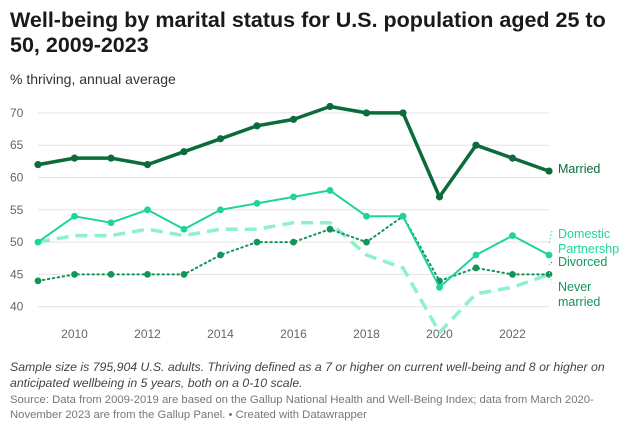 Image resolution: width=640 pixels, height=433 pixels. Describe the element at coordinates (17, 274) in the screenshot. I see `y-tick-label: 45` at that location.